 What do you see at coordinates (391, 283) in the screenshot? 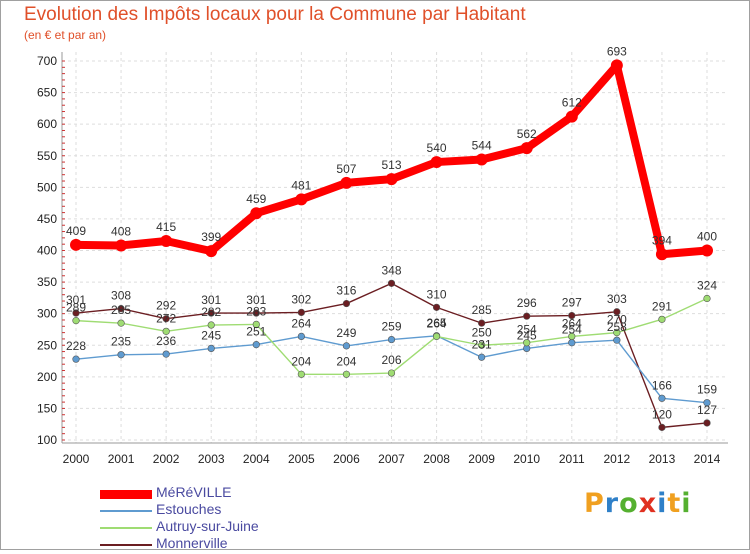
I see `data-point-monnerville-2007` at bounding box center [391, 283].